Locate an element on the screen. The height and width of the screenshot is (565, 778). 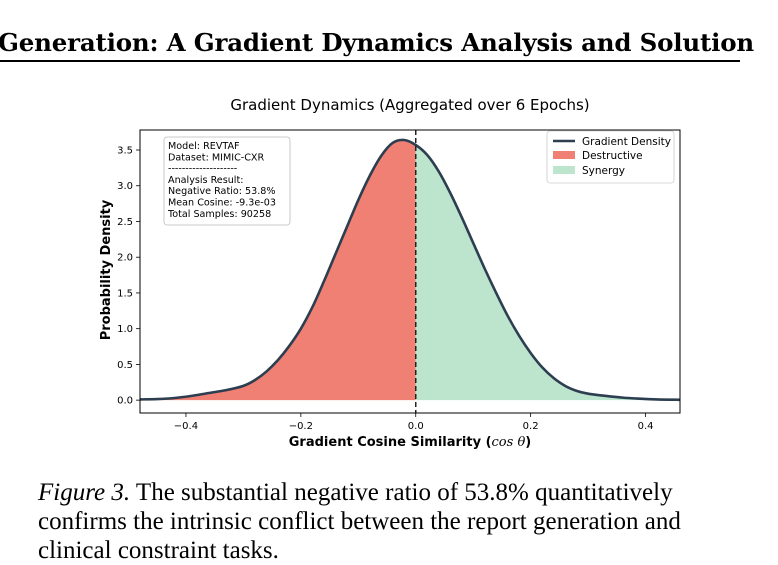
annotation-line: Total Samples: 90258 is located at coordinates (219, 214).